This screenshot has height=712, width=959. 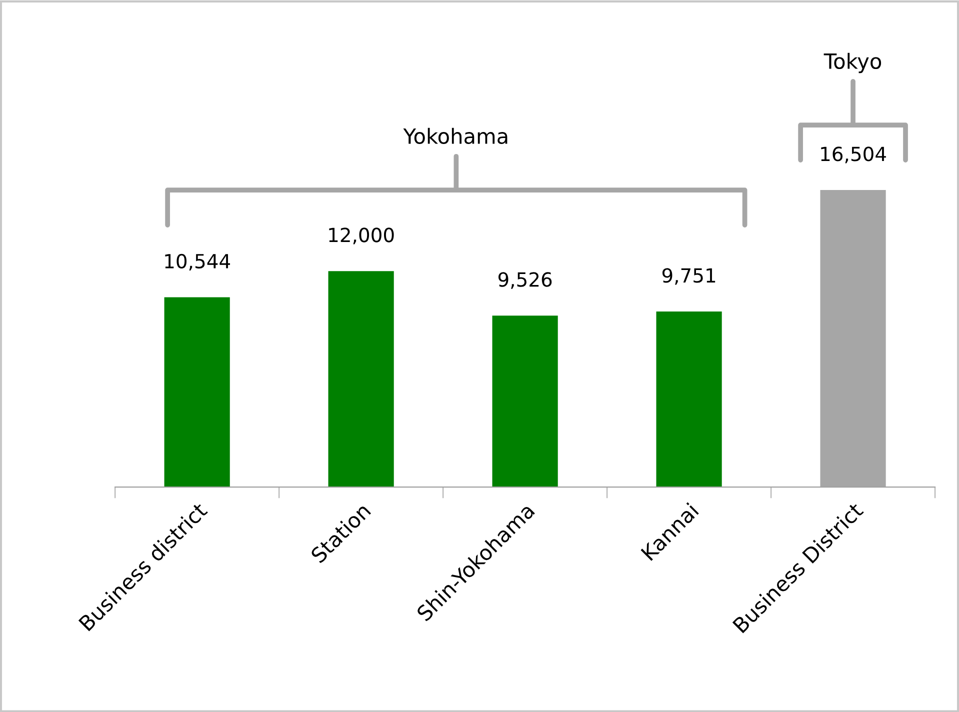 What do you see at coordinates (689, 276) in the screenshot?
I see `data-label: 9,751` at bounding box center [689, 276].